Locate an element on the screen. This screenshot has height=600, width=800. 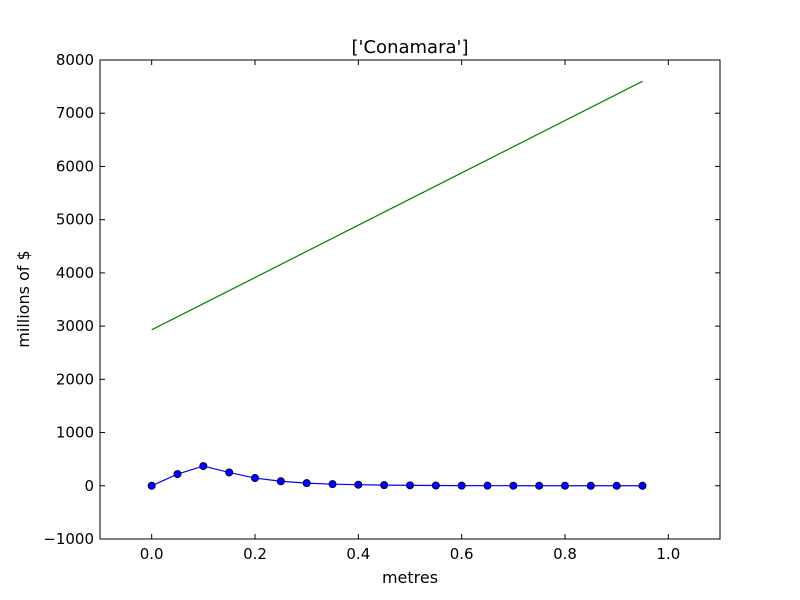
y-tick-label: −1000 is located at coordinates (68, 539).